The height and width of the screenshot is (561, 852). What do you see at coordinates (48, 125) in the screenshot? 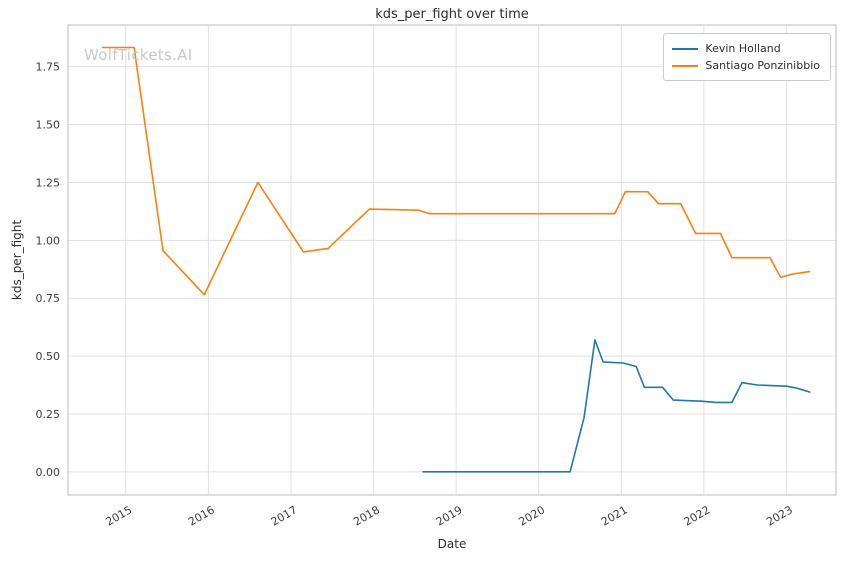
I see `y-tick-label: 1.50` at bounding box center [48, 125].